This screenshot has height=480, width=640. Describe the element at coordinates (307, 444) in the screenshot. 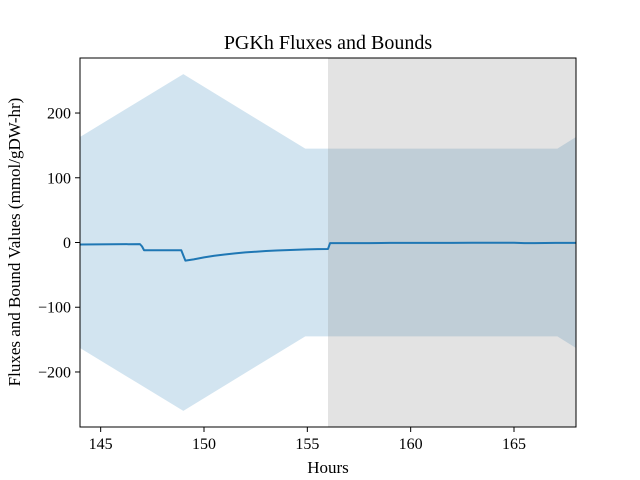

I see `x-tick-label-155: 155` at that location.